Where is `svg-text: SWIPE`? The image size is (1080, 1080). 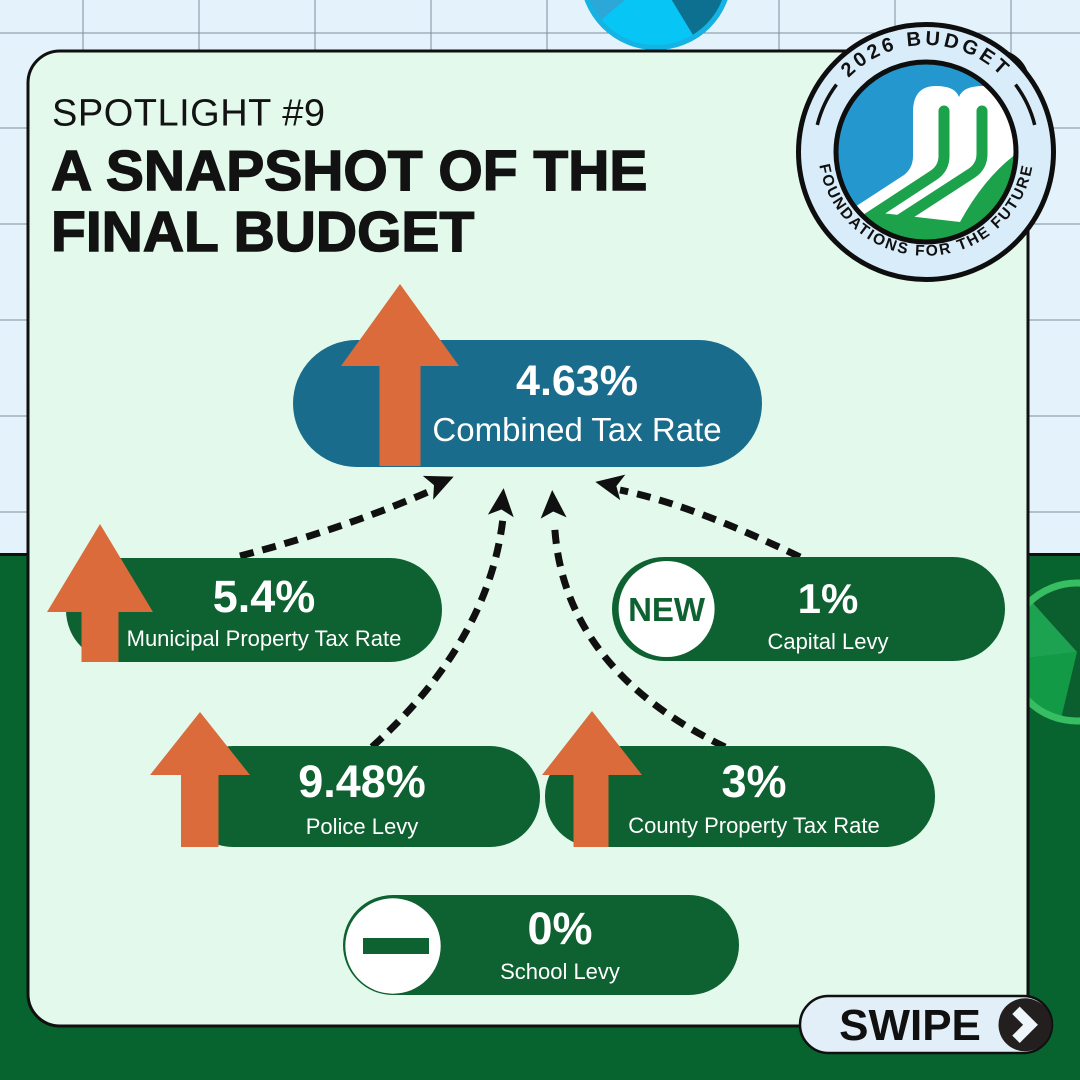 svg-text: SWIPE is located at coordinates (910, 1025).